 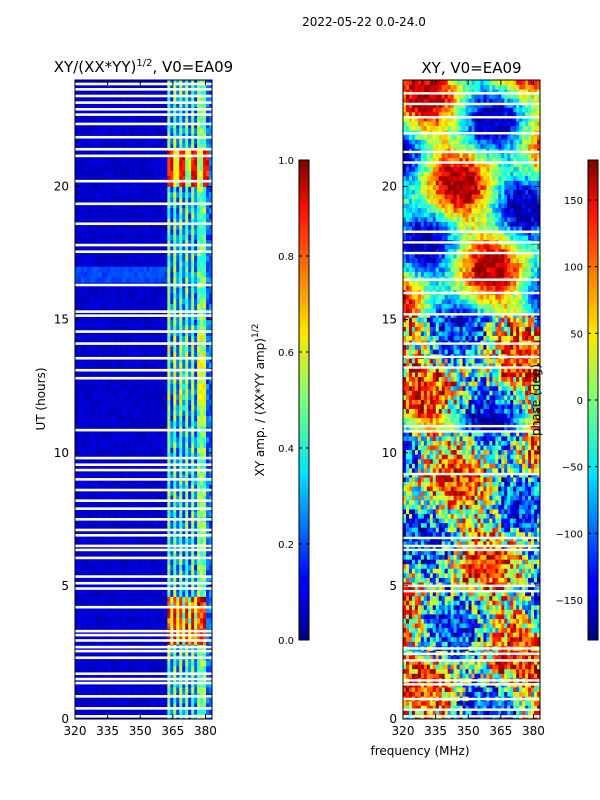 I want to click on figure-suptitle: 2022-05-22 0.0-24.0, so click(x=364, y=22).